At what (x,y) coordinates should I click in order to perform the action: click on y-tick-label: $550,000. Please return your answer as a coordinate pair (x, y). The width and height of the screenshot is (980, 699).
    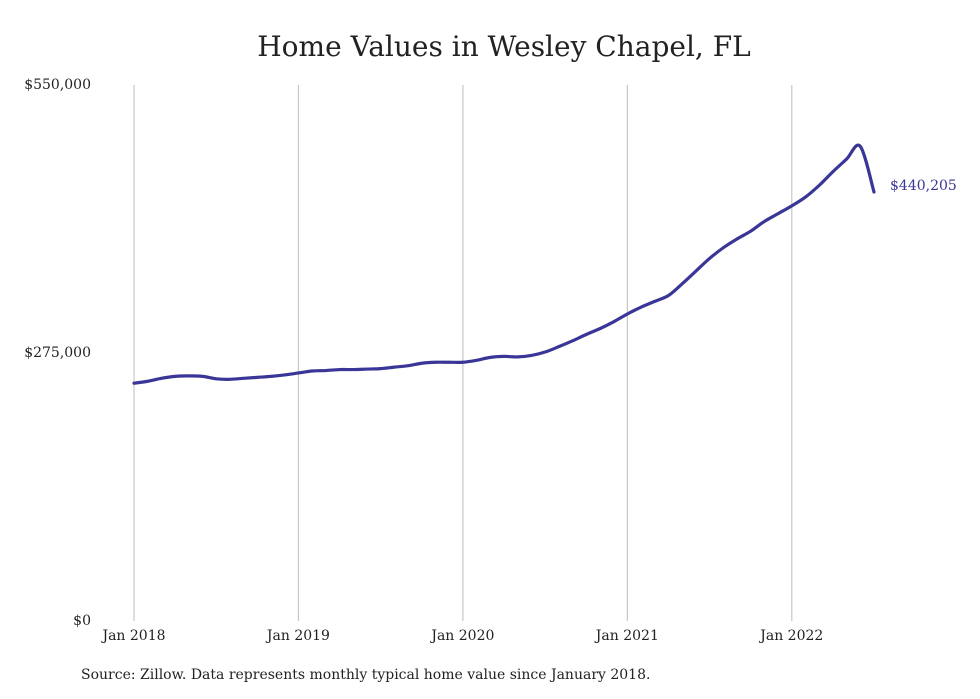
    Looking at the image, I should click on (57, 85).